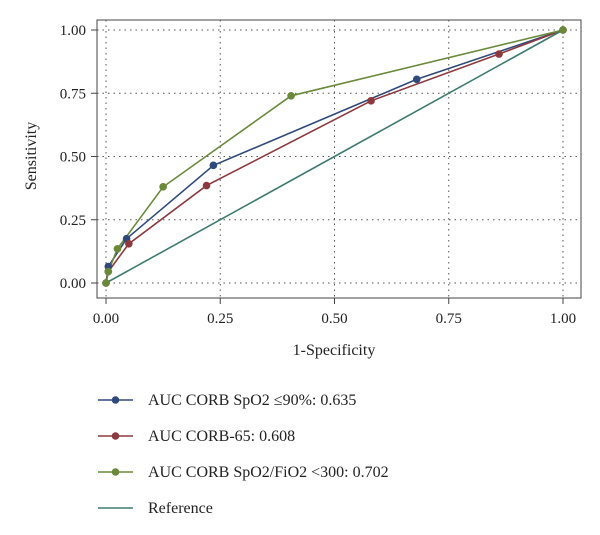 This screenshot has width=600, height=535. I want to click on legend-label: AUC CORB SpO2/FiO2 <300: 0.702, so click(268, 472).